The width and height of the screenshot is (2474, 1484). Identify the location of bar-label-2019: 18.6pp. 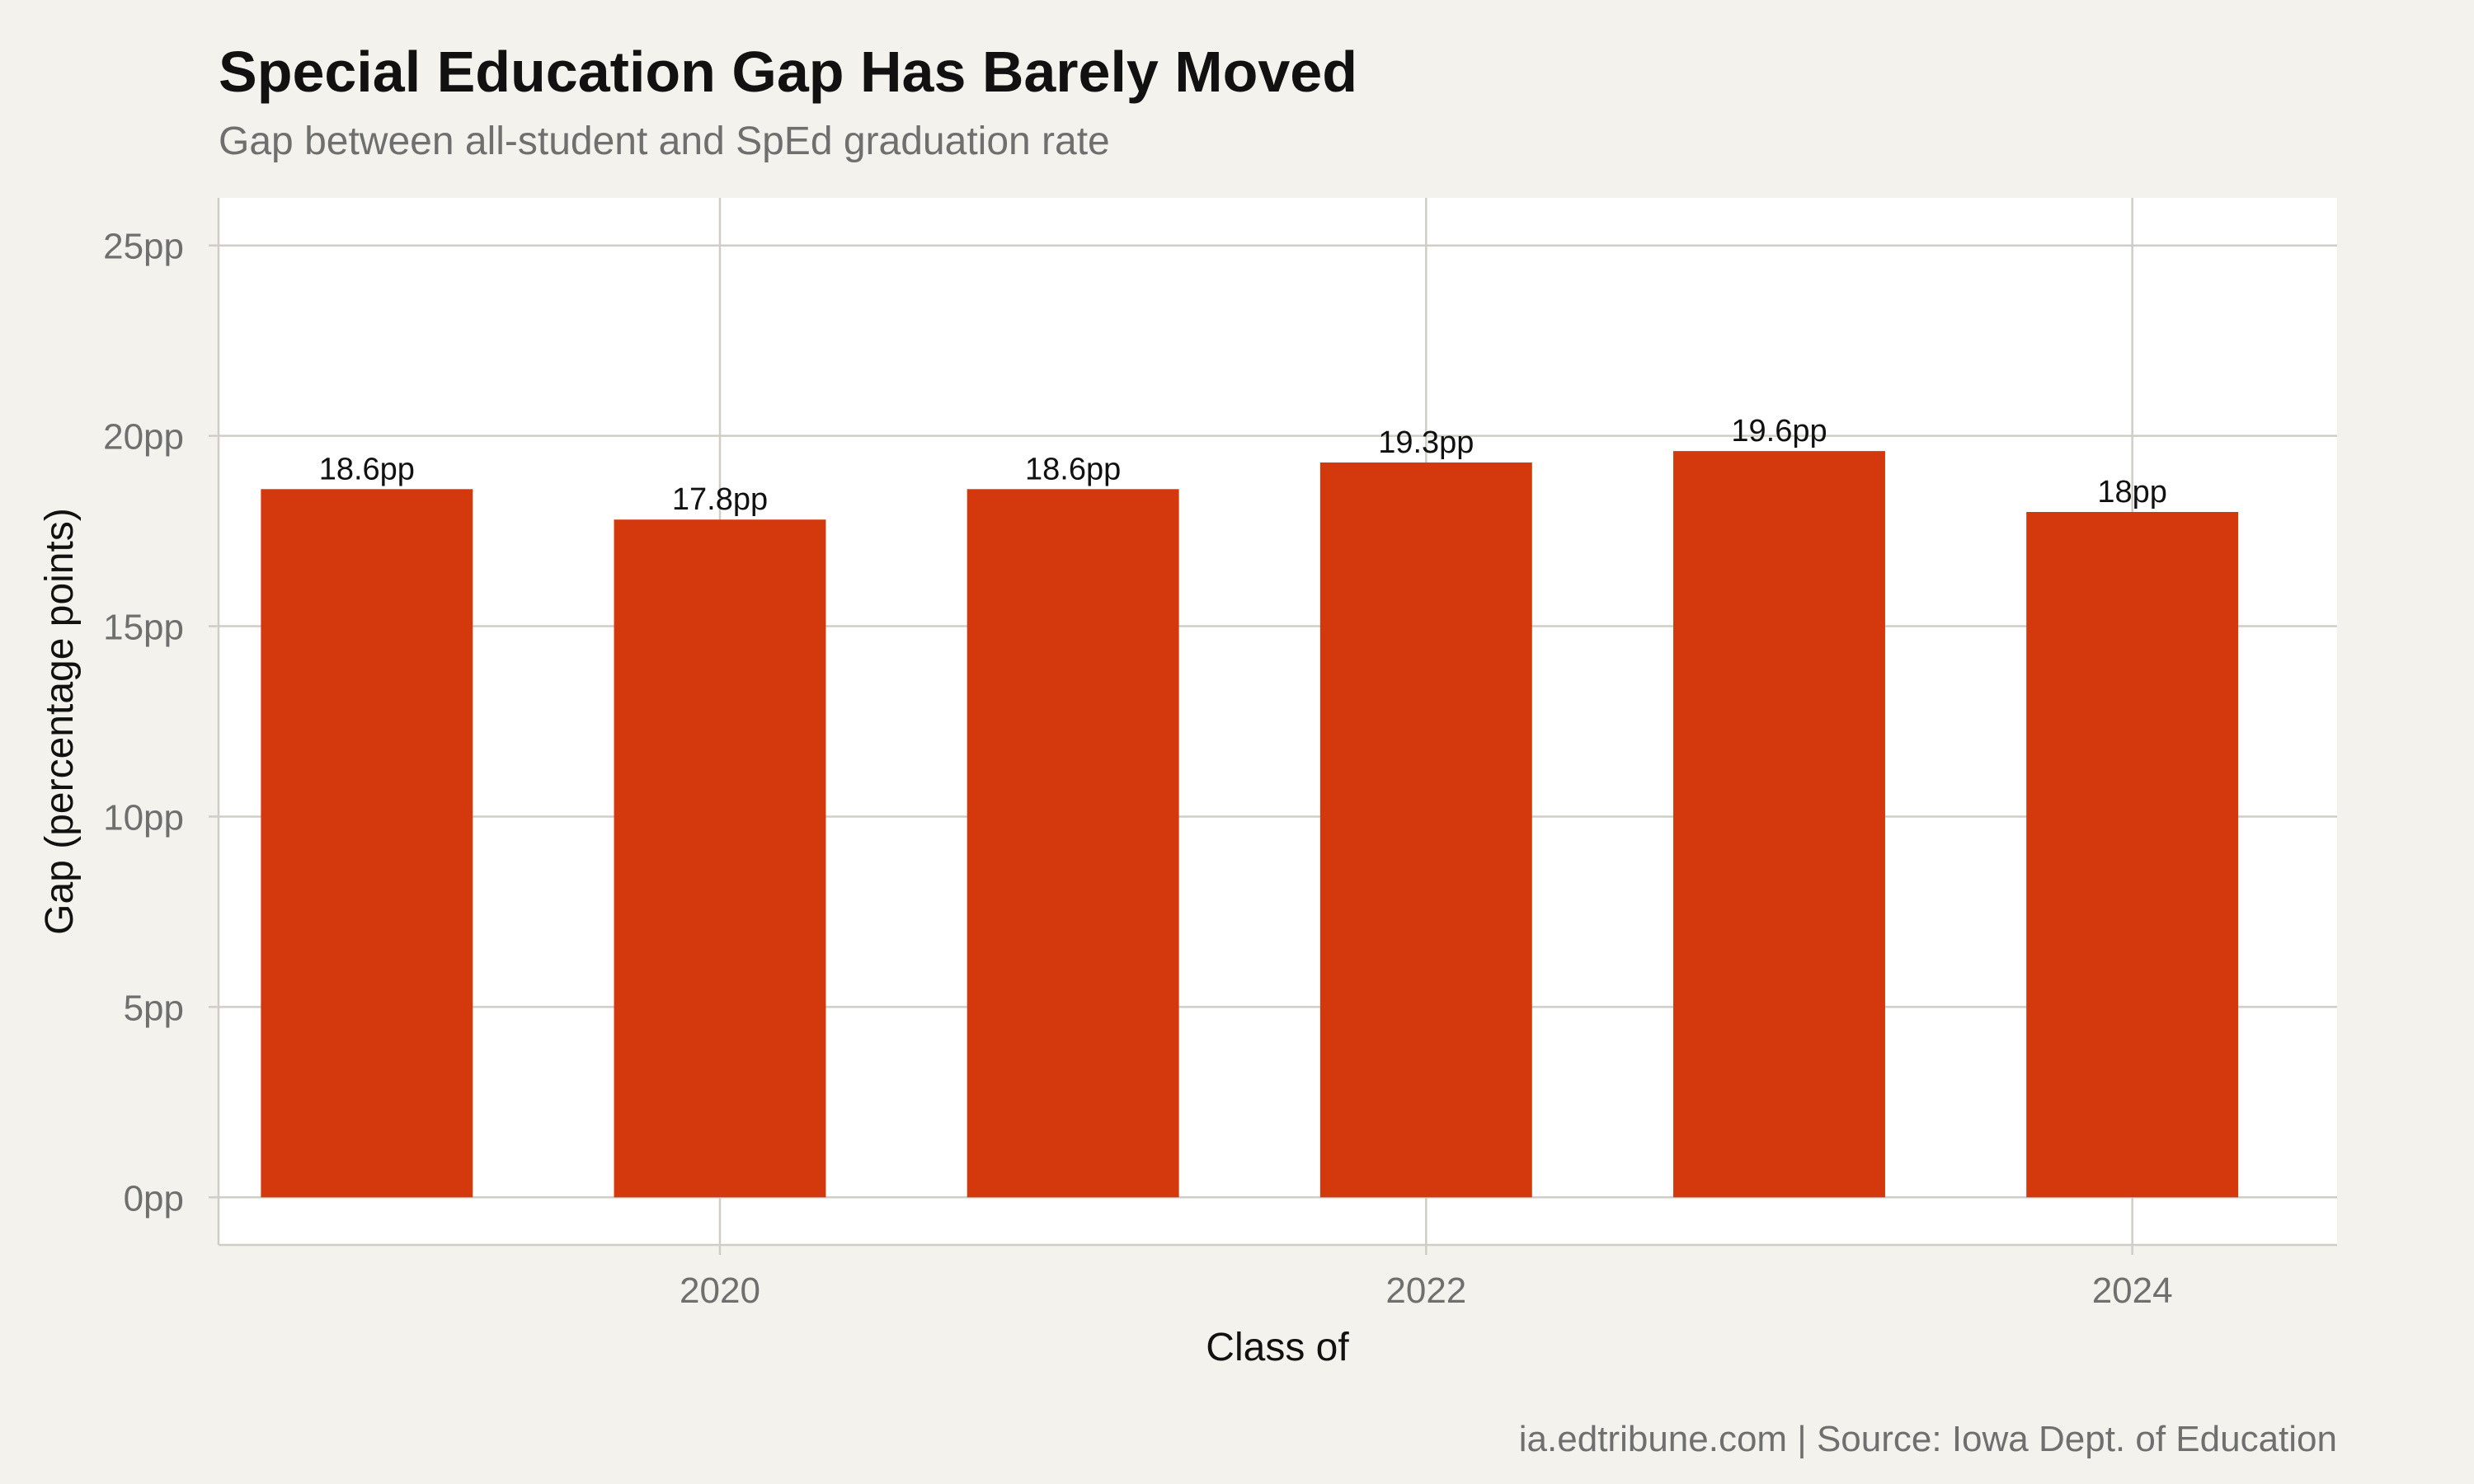
(367, 469).